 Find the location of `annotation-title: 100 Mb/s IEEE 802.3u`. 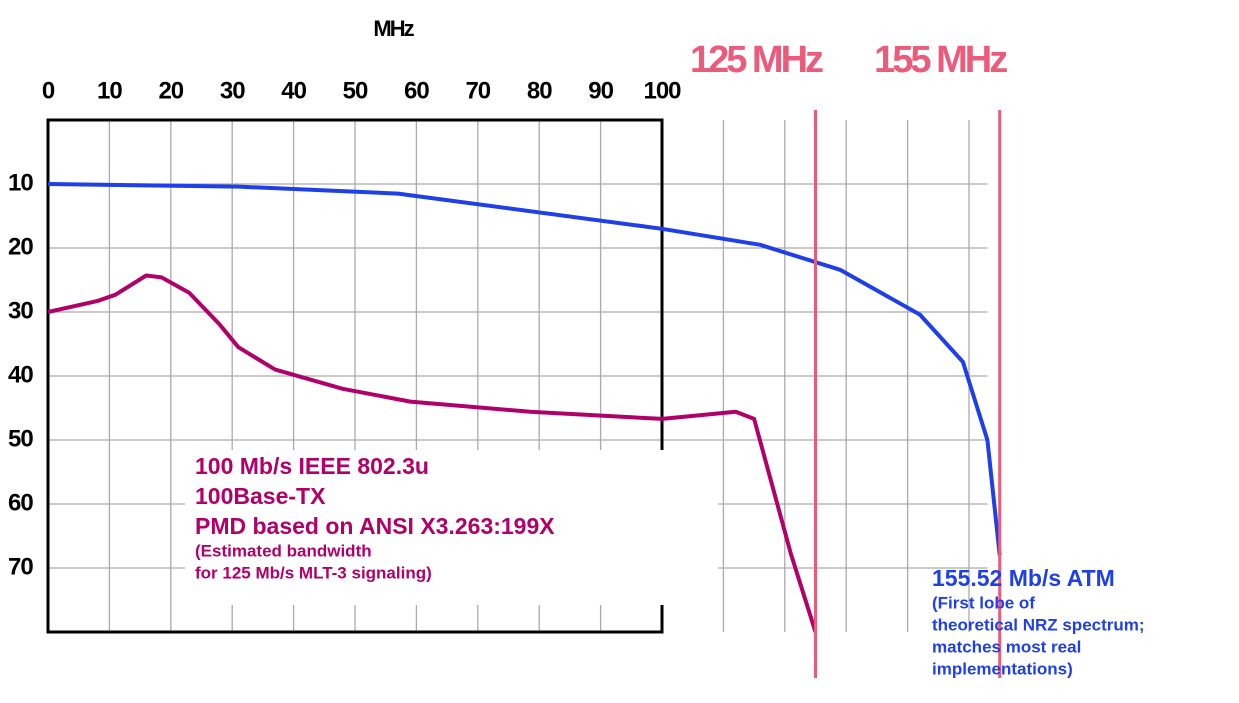

annotation-title: 100 Mb/s IEEE 802.3u is located at coordinates (312, 466).